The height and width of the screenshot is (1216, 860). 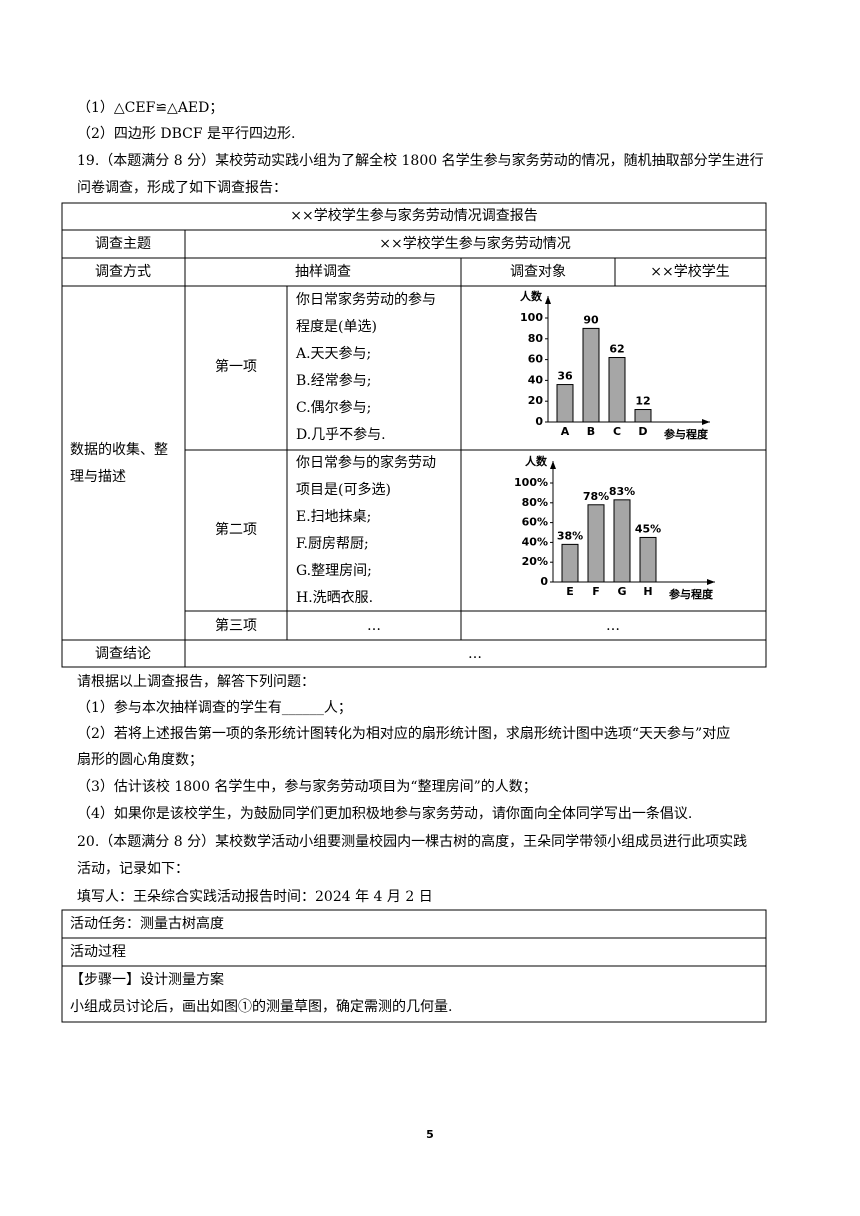 I want to click on text: （1）参与本次抽样调查的学生有______人；, so click(x=214, y=707).